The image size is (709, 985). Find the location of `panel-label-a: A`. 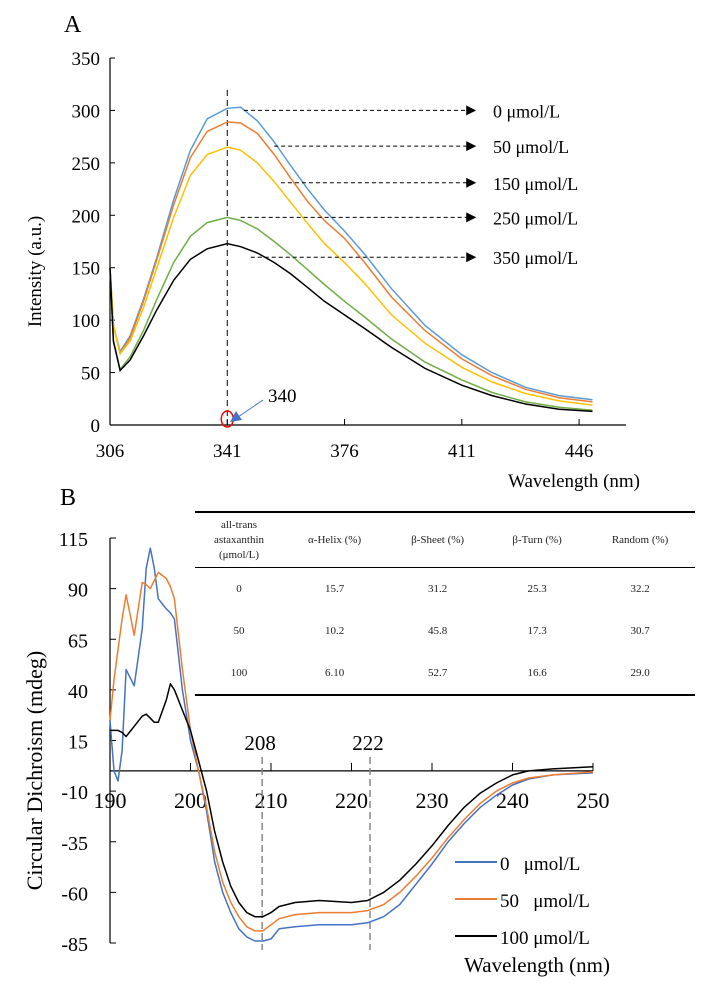

panel-label-a: A is located at coordinates (73, 25).